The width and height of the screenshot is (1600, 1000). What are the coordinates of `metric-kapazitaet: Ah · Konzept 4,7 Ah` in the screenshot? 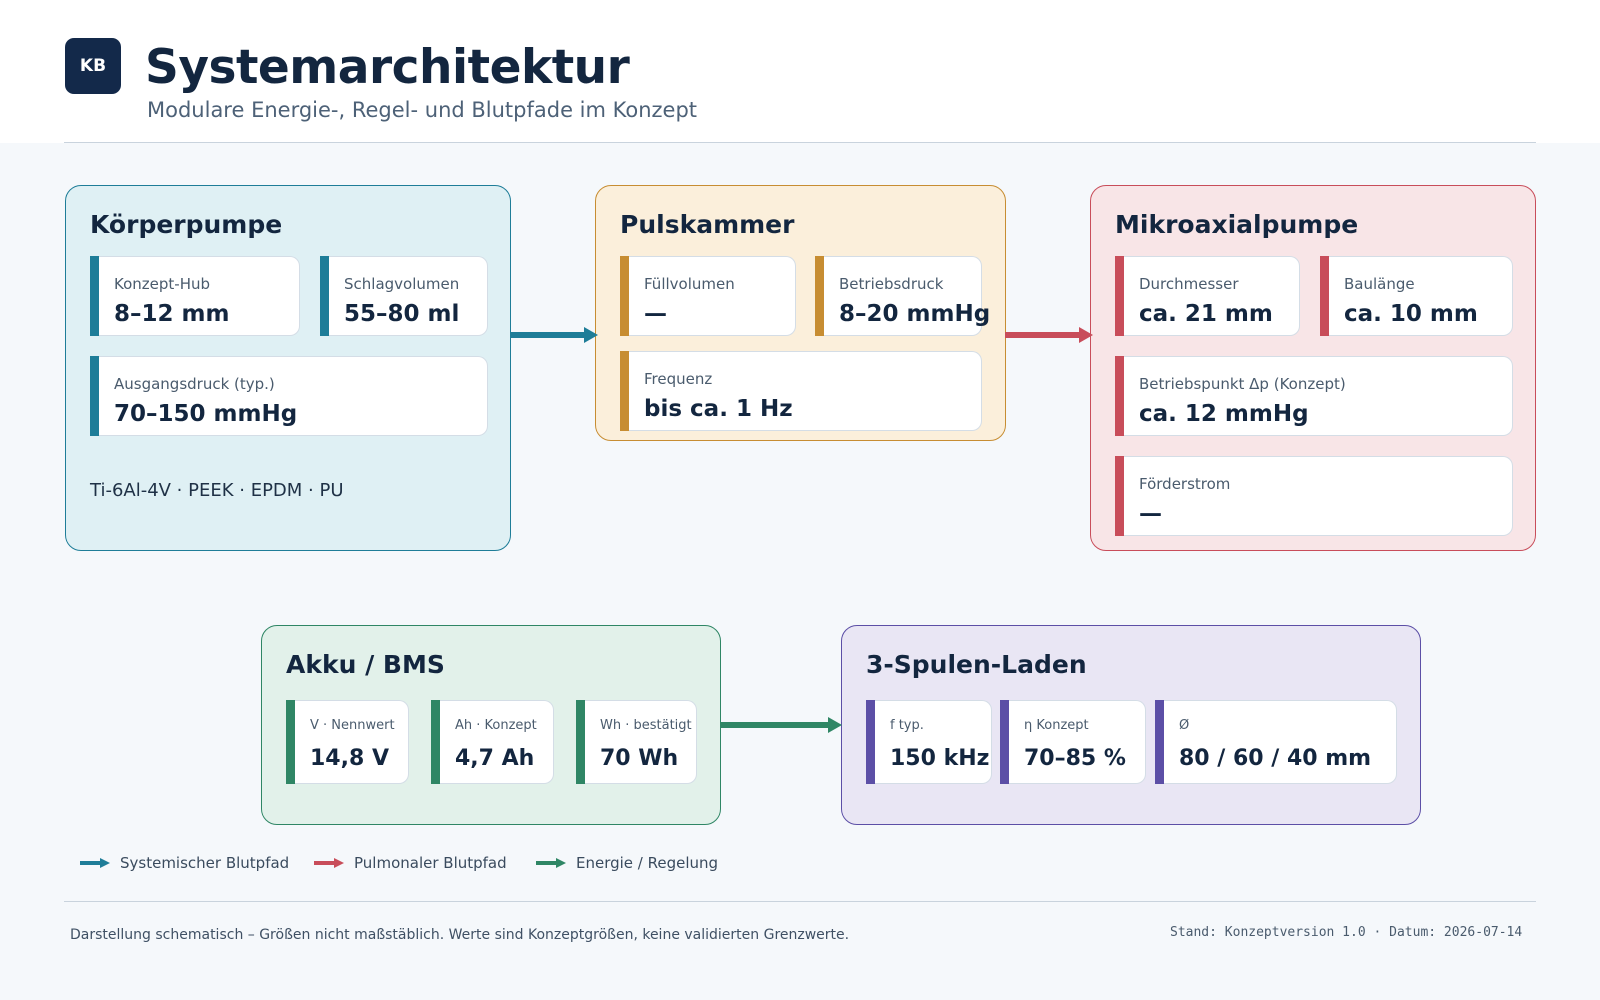 It's located at (492, 742).